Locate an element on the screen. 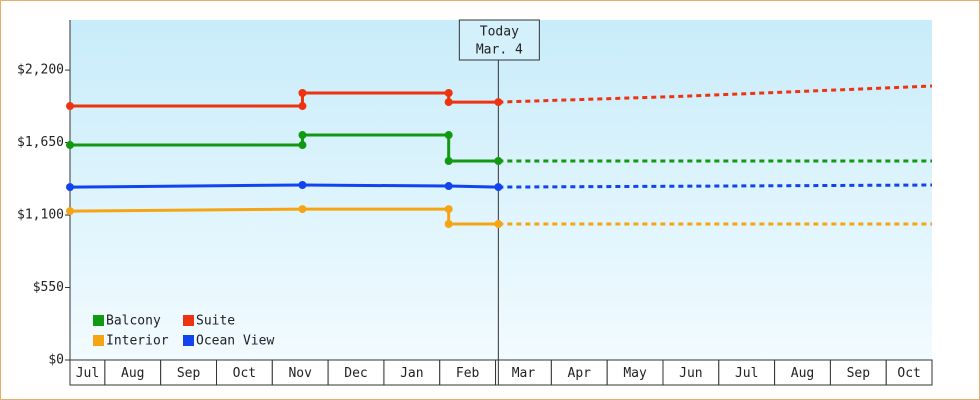 The image size is (980, 400). x-tick-label: May is located at coordinates (635, 373).